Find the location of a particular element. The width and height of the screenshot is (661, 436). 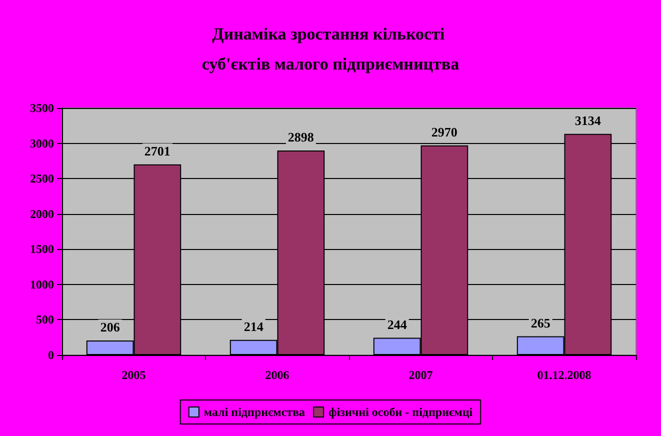

x-tick-label: 2007 is located at coordinates (420, 375).